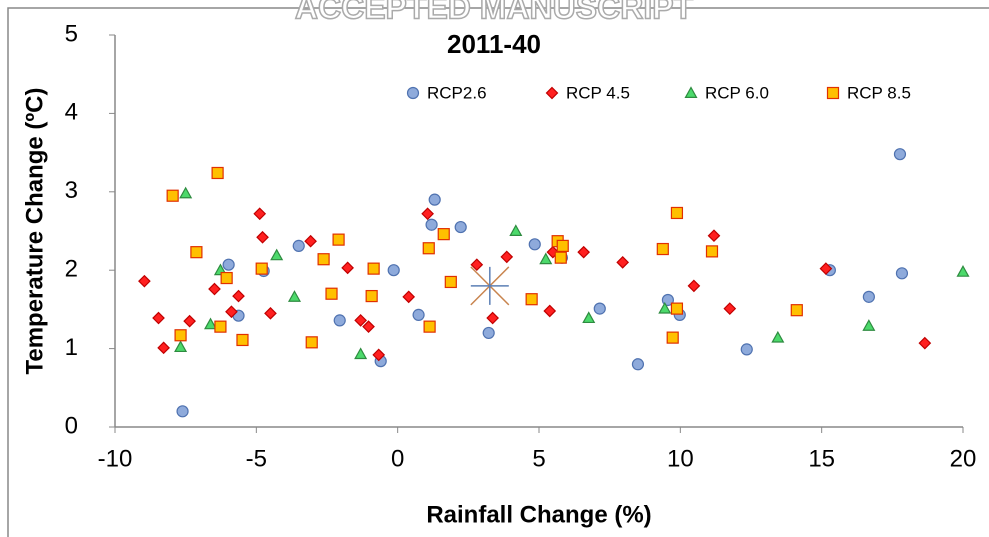  Describe the element at coordinates (71, 112) in the screenshot. I see `y-tick-label: 4` at that location.